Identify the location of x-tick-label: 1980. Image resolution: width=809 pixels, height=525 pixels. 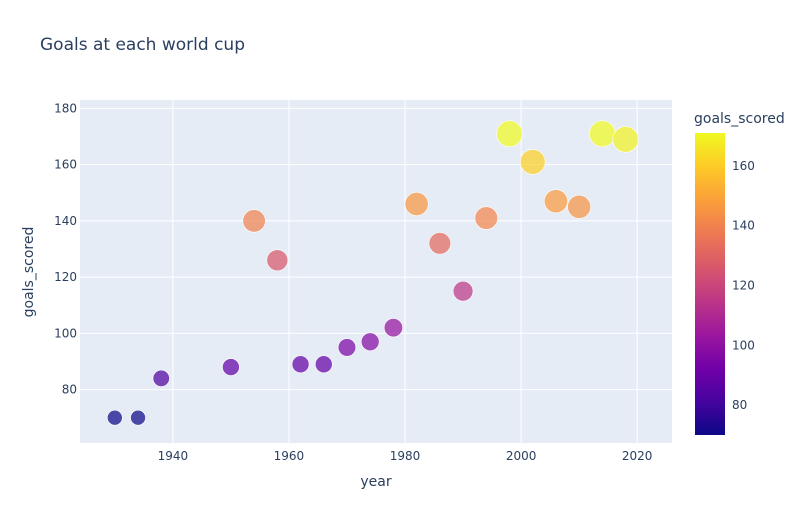
(405, 456).